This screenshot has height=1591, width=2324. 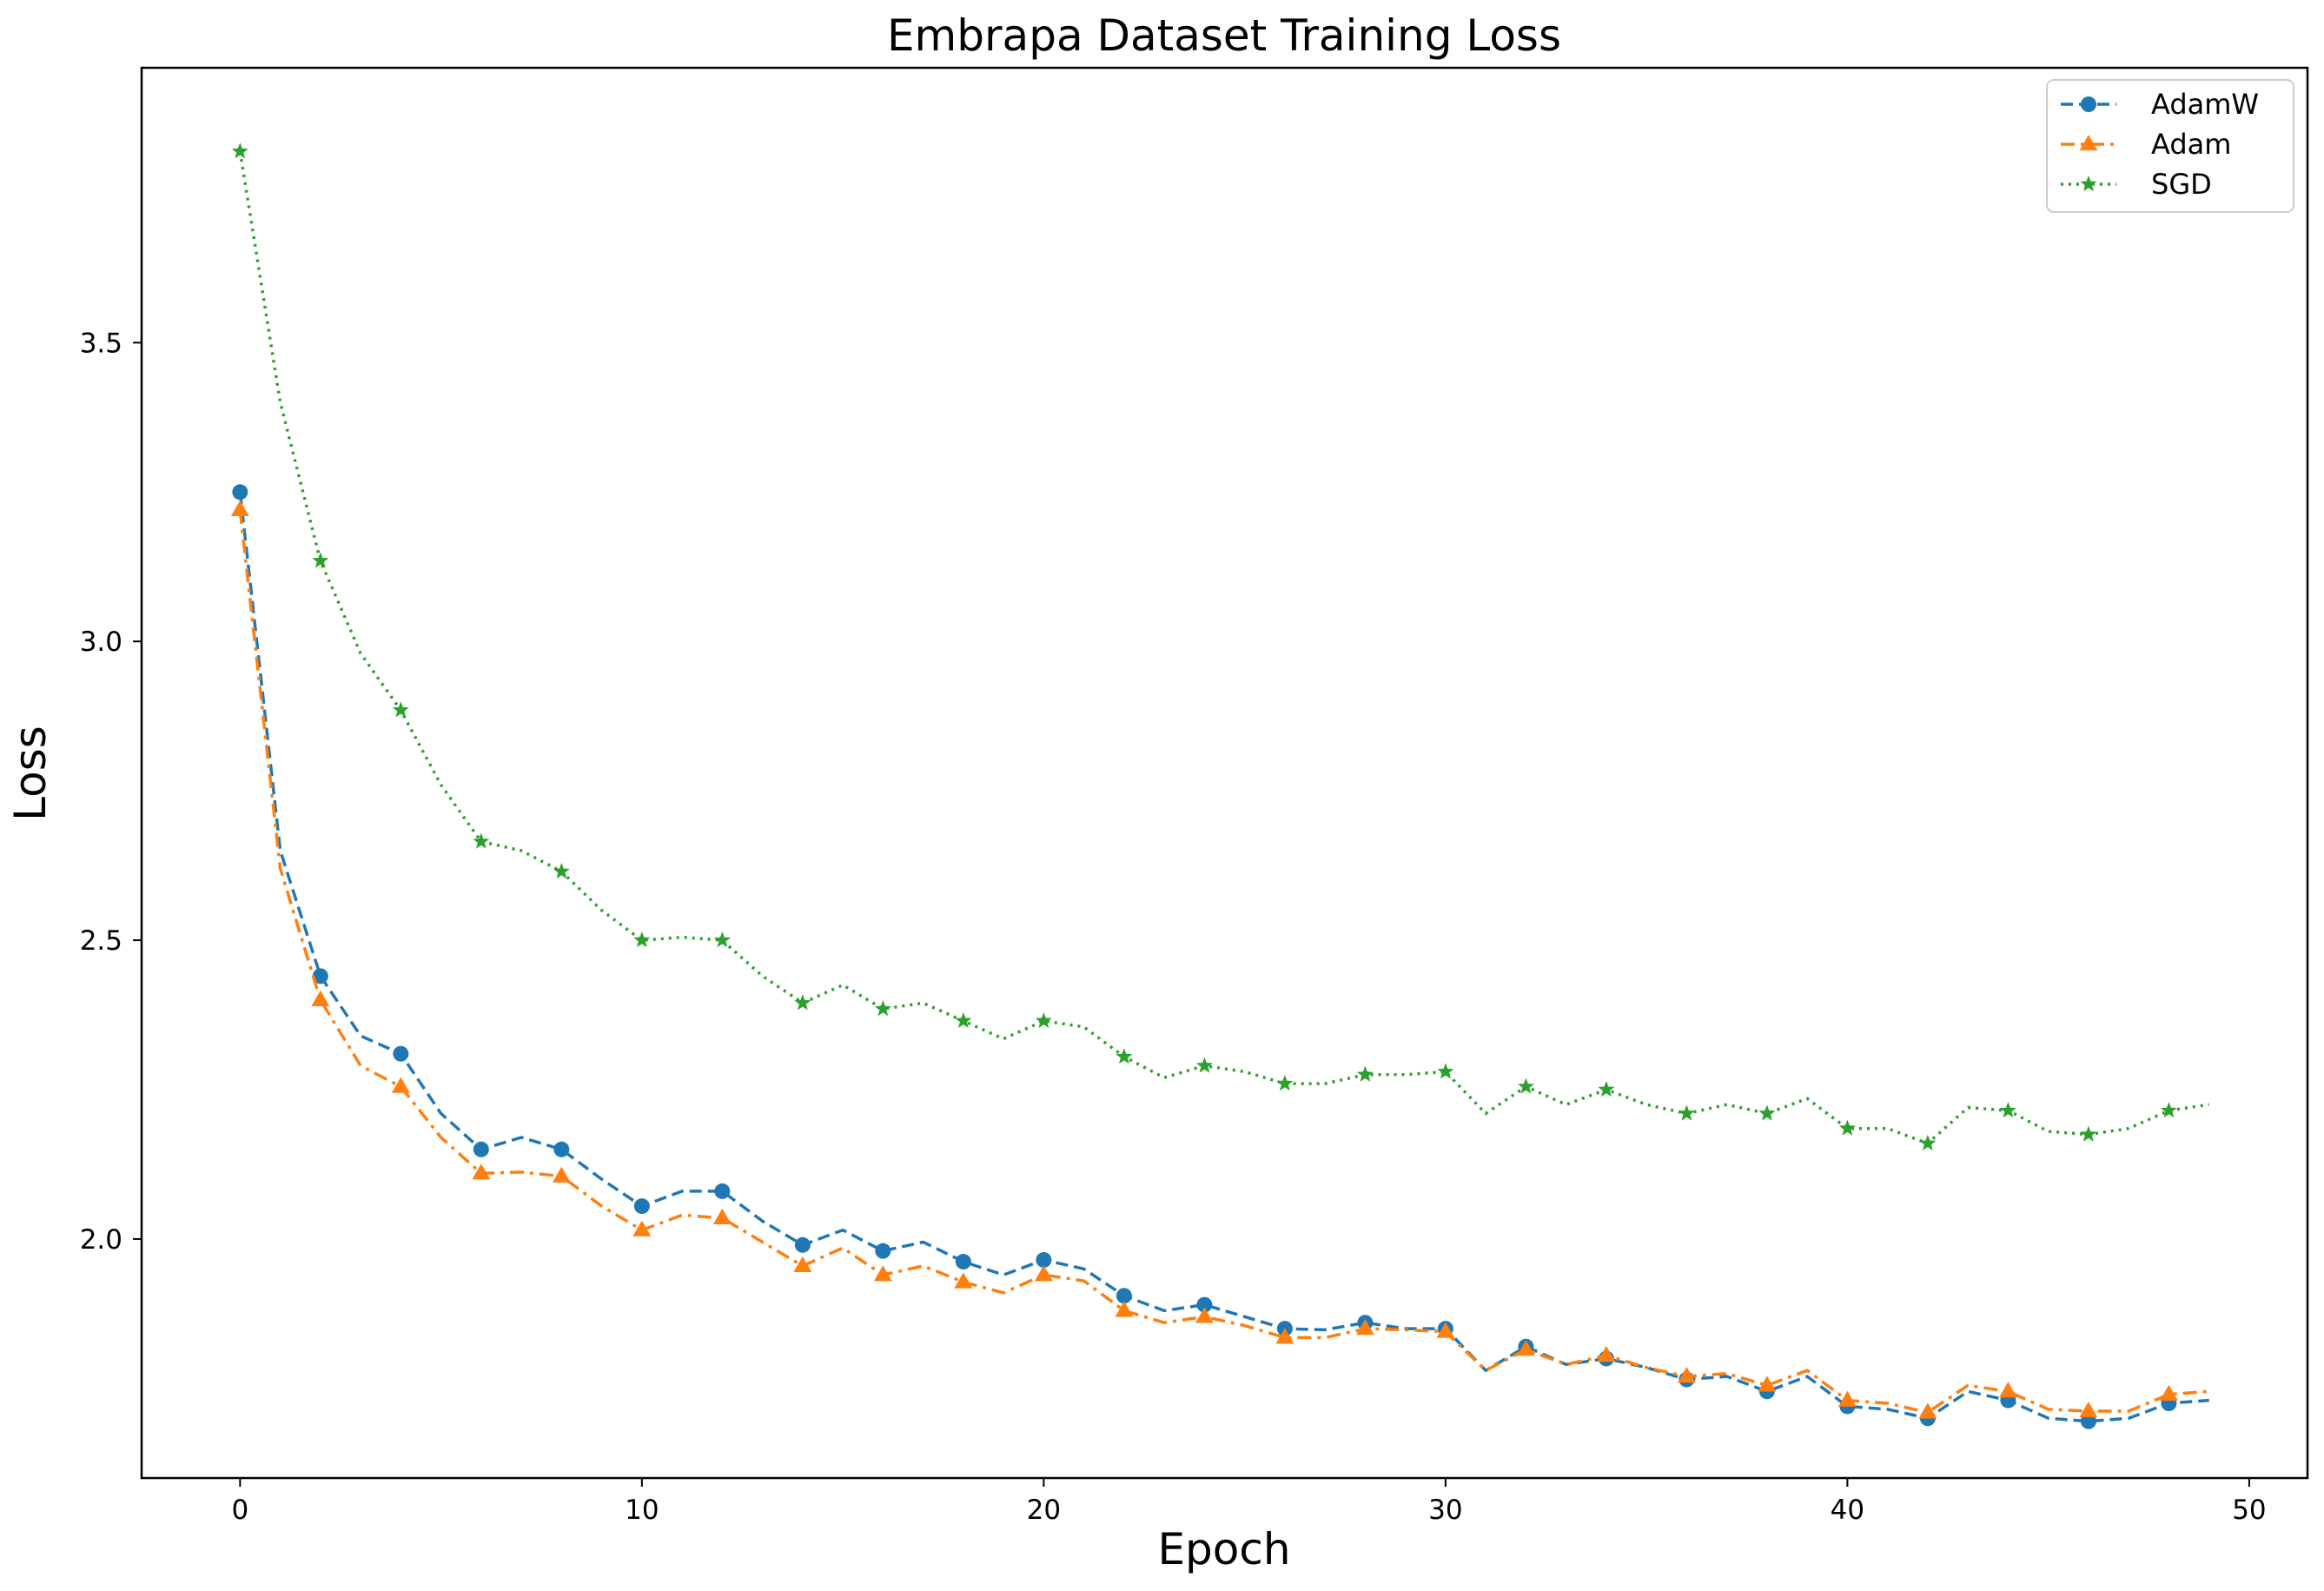 I want to click on legend-marker-adam, so click(x=2088, y=143).